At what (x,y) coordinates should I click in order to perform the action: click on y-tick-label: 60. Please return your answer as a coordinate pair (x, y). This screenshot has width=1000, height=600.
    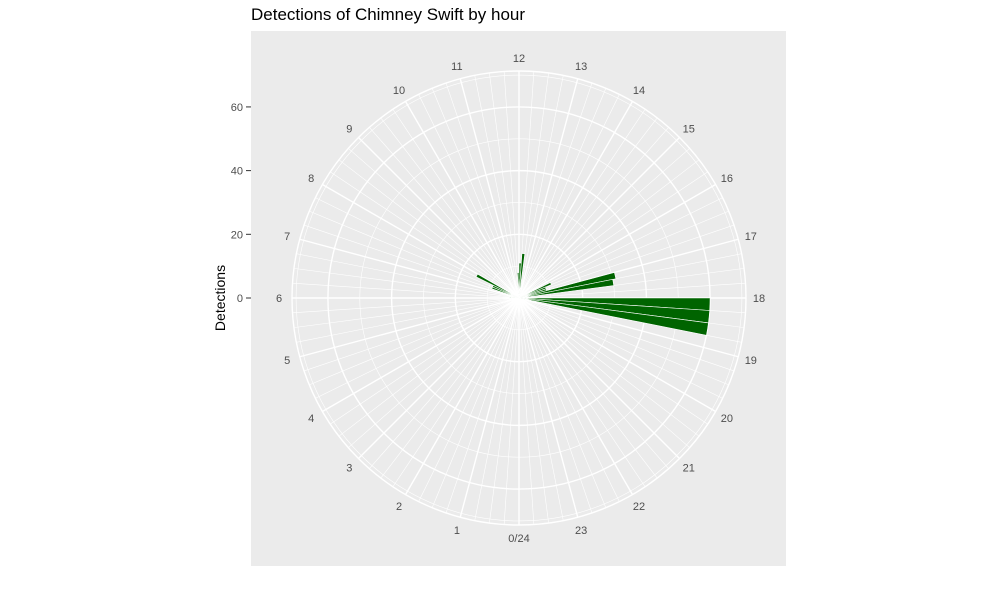
    Looking at the image, I should click on (237, 108).